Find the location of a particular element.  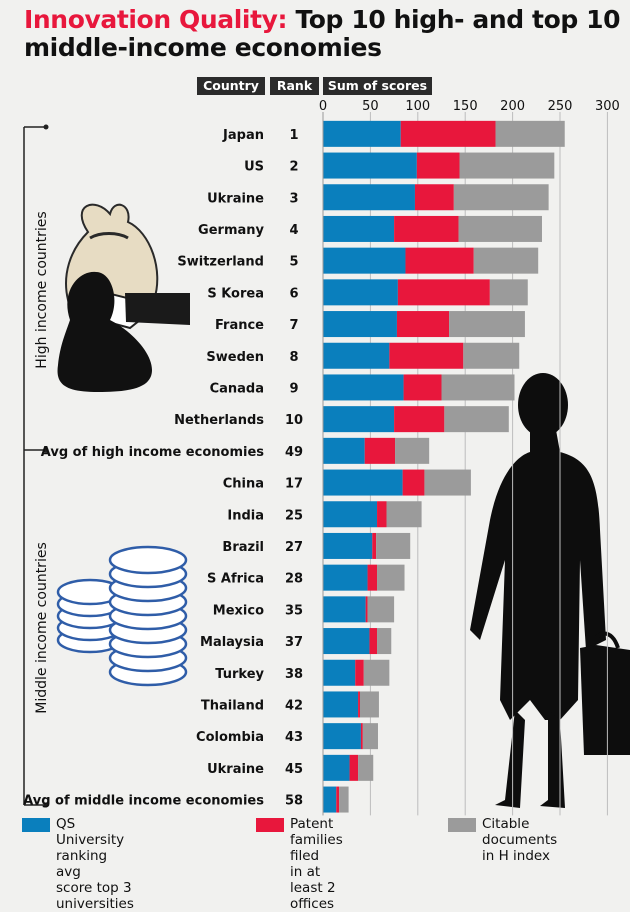

legend-patent-line2: in at least 2 offices is located at coordinates (313, 888).